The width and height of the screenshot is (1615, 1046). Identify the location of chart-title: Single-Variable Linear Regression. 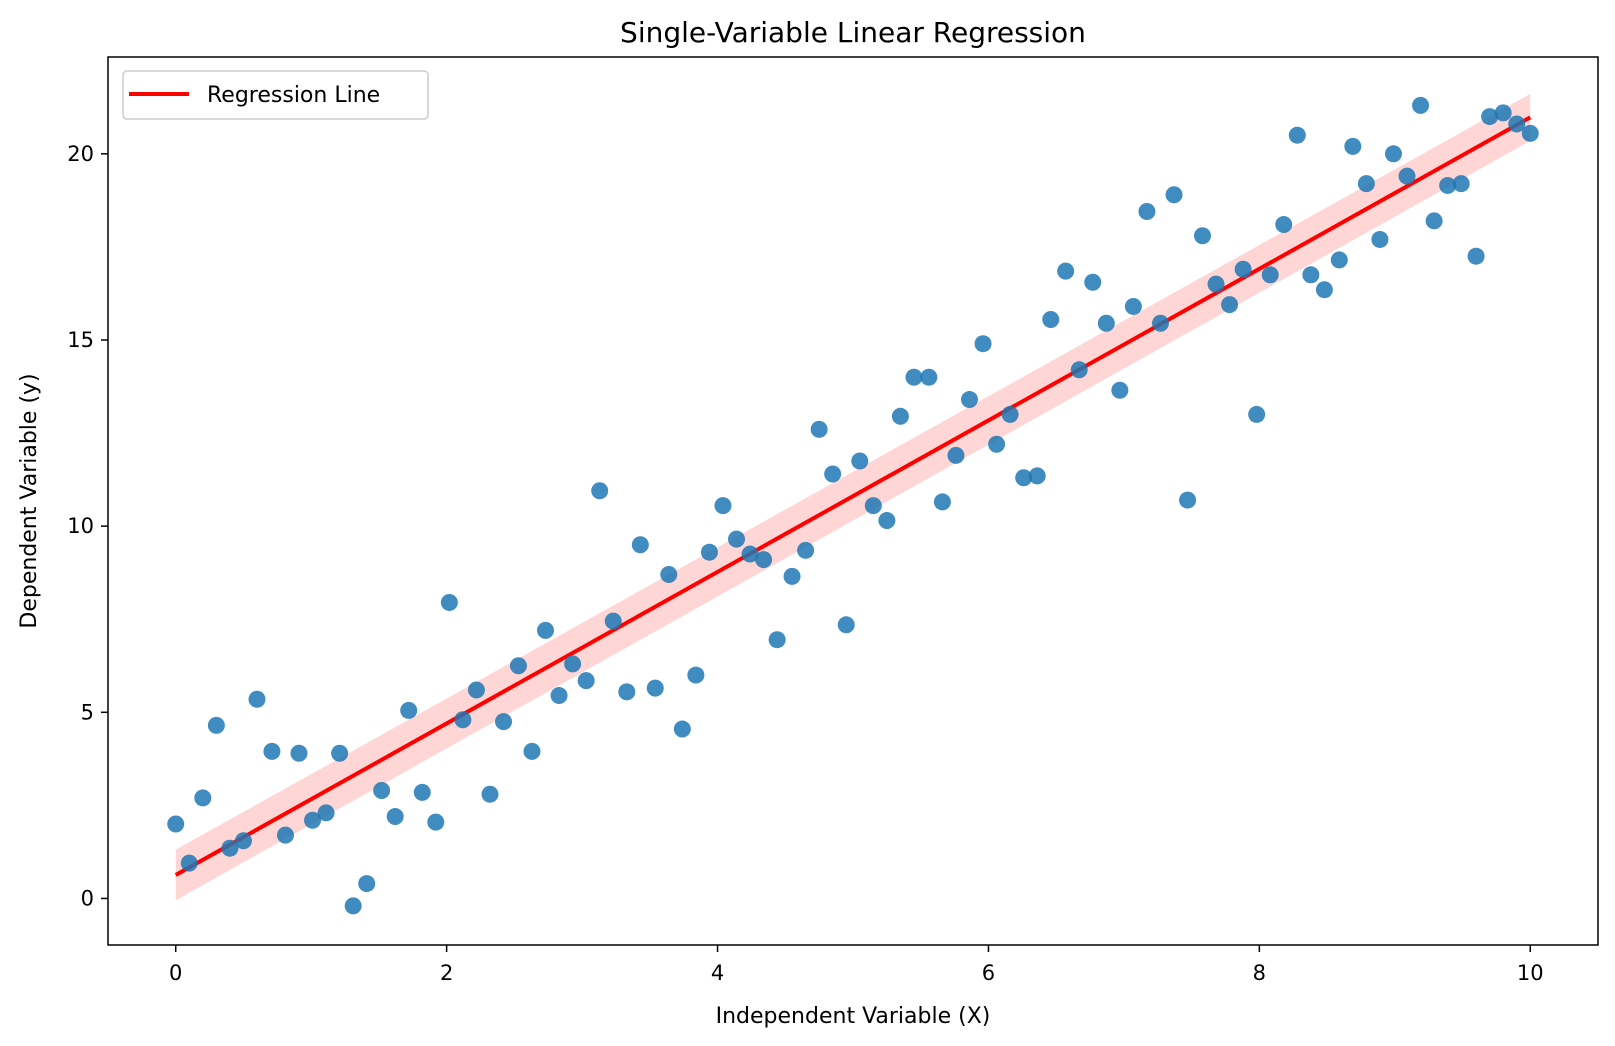
(853, 32).